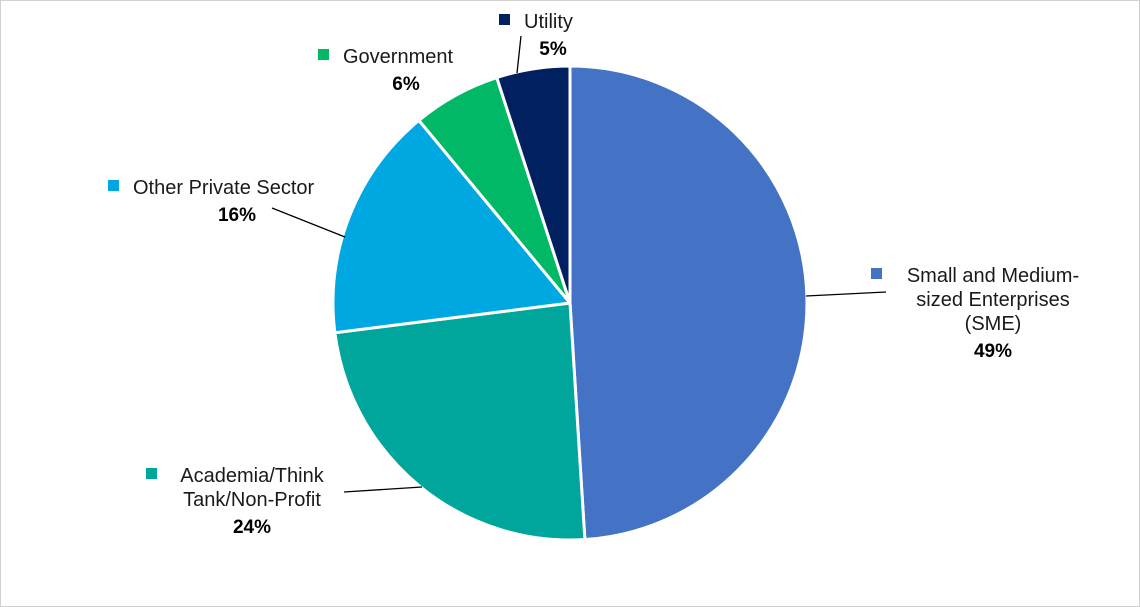 This screenshot has width=1140, height=607. Describe the element at coordinates (553, 49) in the screenshot. I see `value-label-4: 5%` at that location.